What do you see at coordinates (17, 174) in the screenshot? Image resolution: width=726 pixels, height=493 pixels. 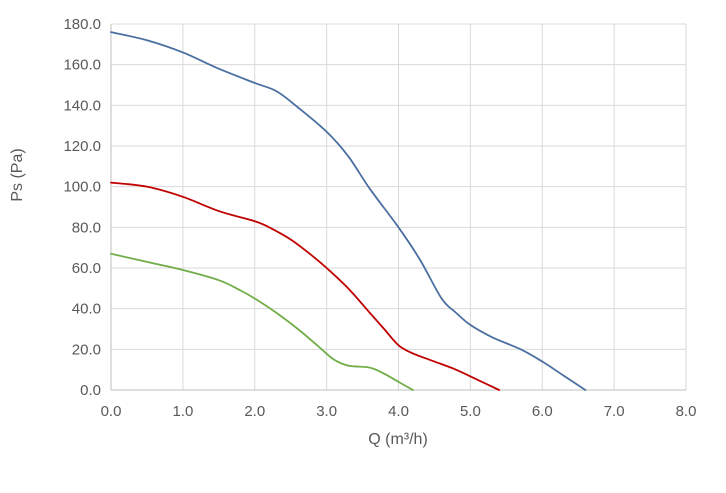 I see `y-axis-title: Ps (Pa)` at bounding box center [17, 174].